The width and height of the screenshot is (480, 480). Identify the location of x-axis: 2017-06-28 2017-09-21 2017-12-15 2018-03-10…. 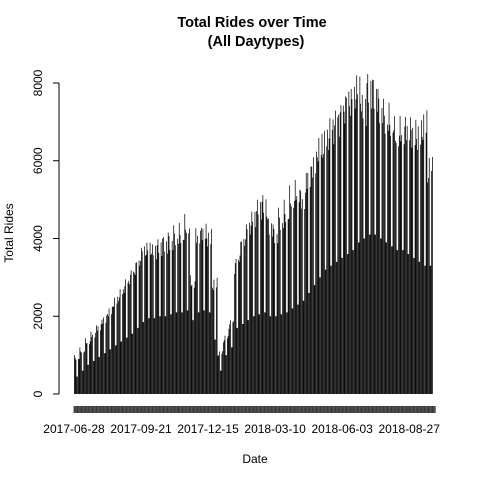
(241, 429).